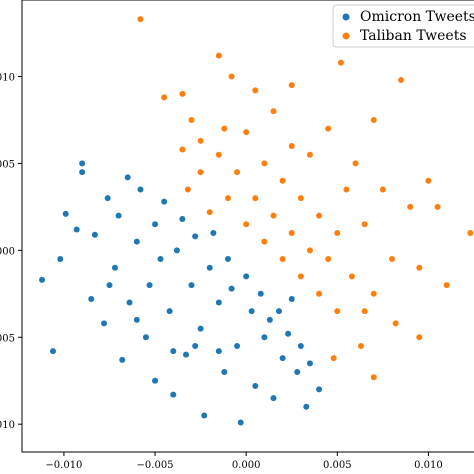 The image size is (474, 474). I want to click on y-tick-label: −0.010, so click(7, 425).